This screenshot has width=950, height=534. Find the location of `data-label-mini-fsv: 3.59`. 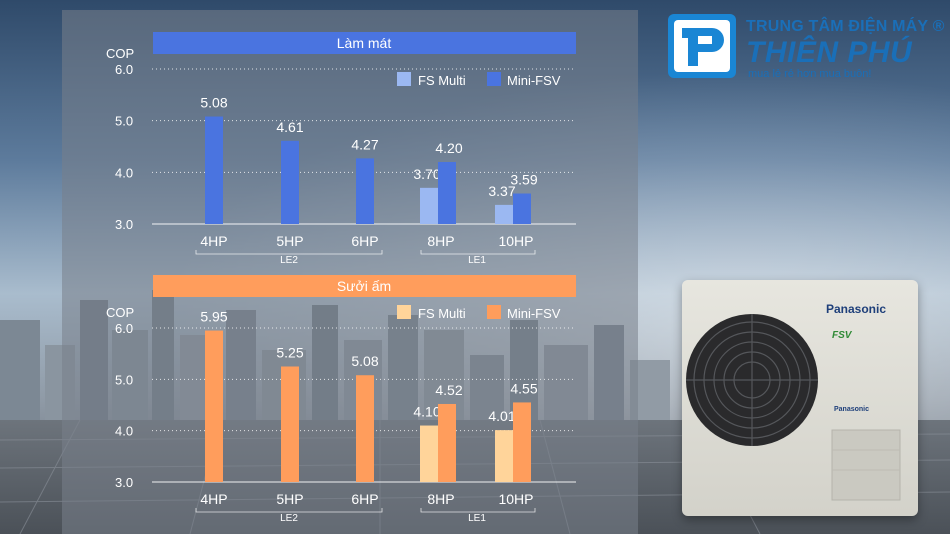

data-label-mini-fsv: 3.59 is located at coordinates (523, 180).